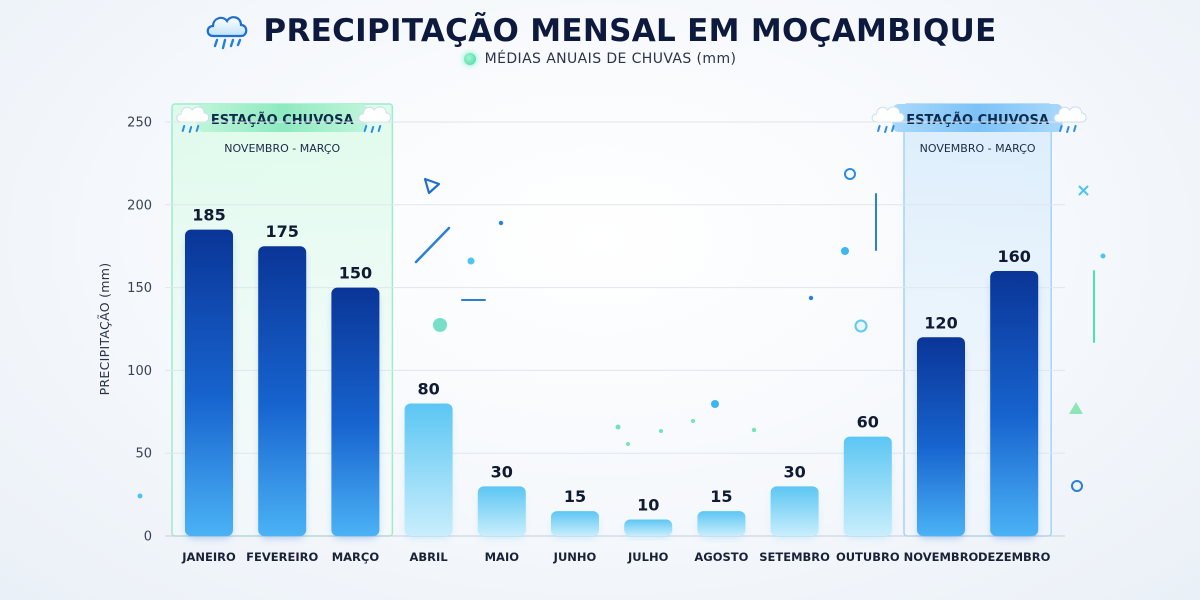 Image resolution: width=1200 pixels, height=600 pixels. What do you see at coordinates (868, 422) in the screenshot?
I see `data-label: 60` at bounding box center [868, 422].